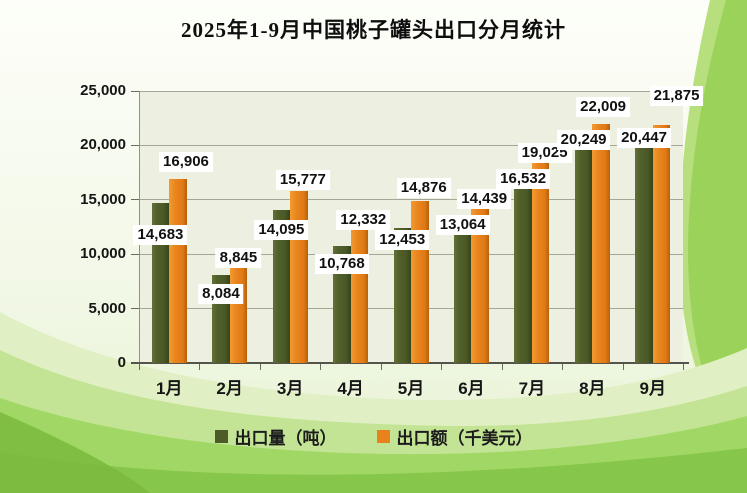  Describe the element at coordinates (592, 388) in the screenshot. I see `x-label-m8: 8月` at that location.